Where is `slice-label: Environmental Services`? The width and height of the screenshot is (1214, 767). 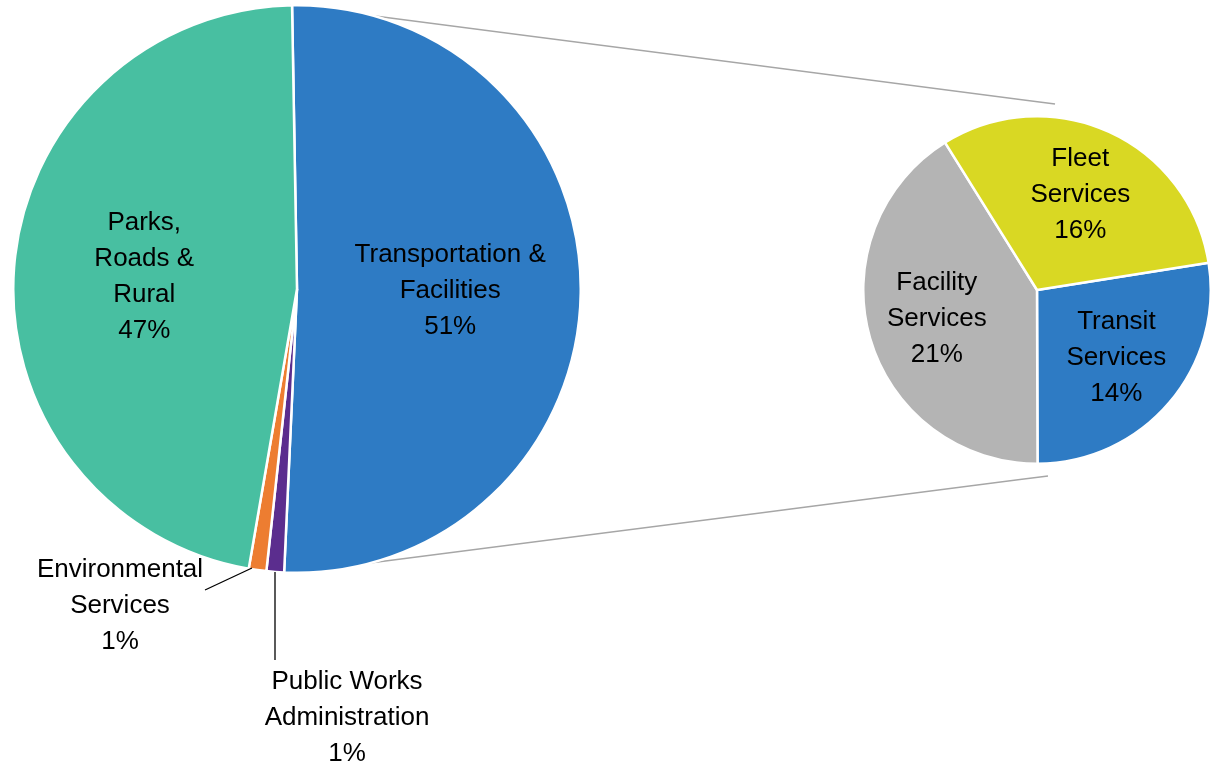
slice-label: Environmental Services is located at coordinates (120, 586).